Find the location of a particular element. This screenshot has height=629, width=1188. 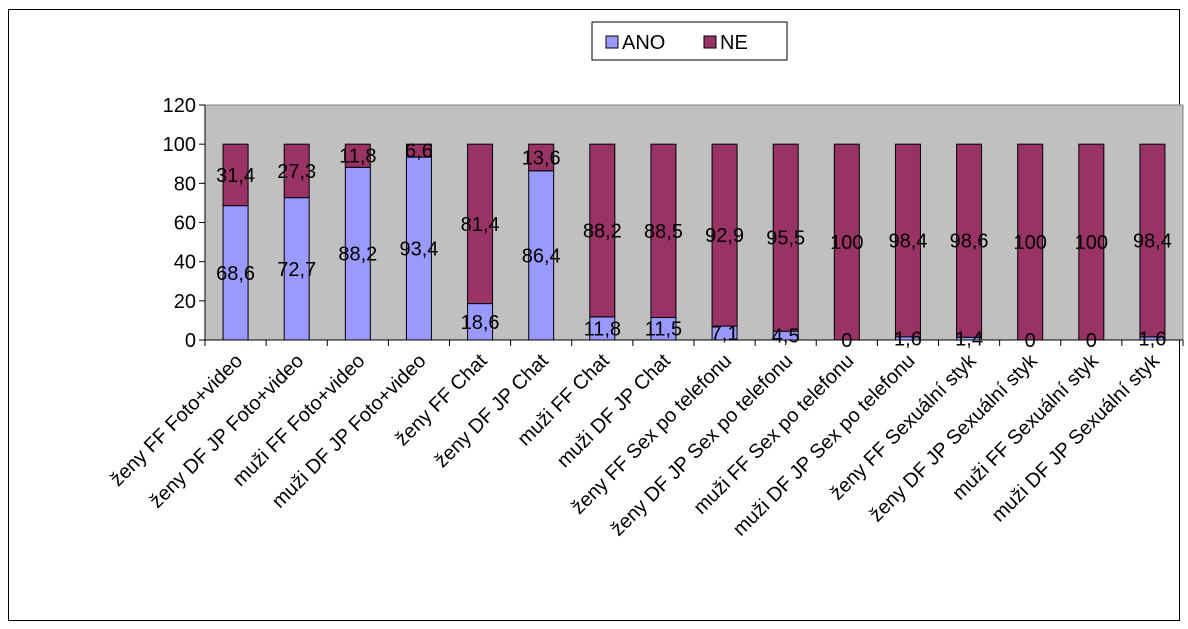

data-label-ne: 27,3 is located at coordinates (296, 172).